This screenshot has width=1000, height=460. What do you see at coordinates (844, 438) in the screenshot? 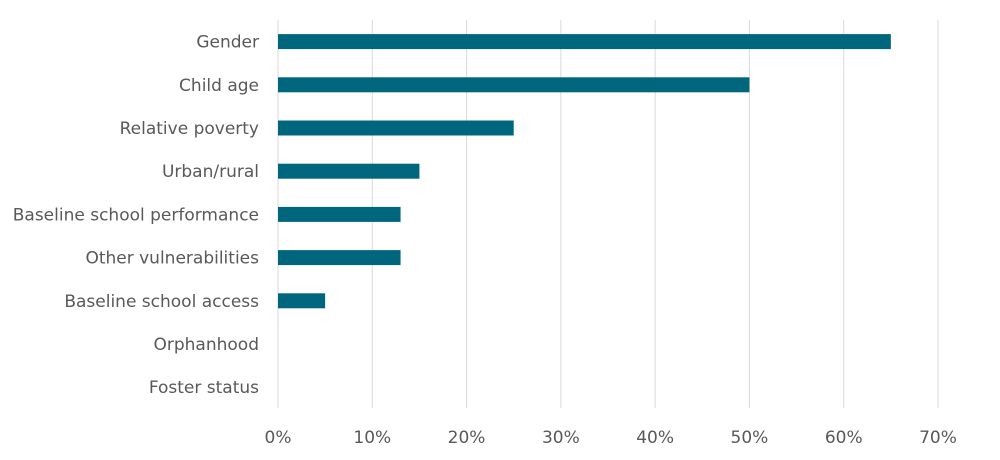
I see `x-tick-label: 60%` at bounding box center [844, 438].